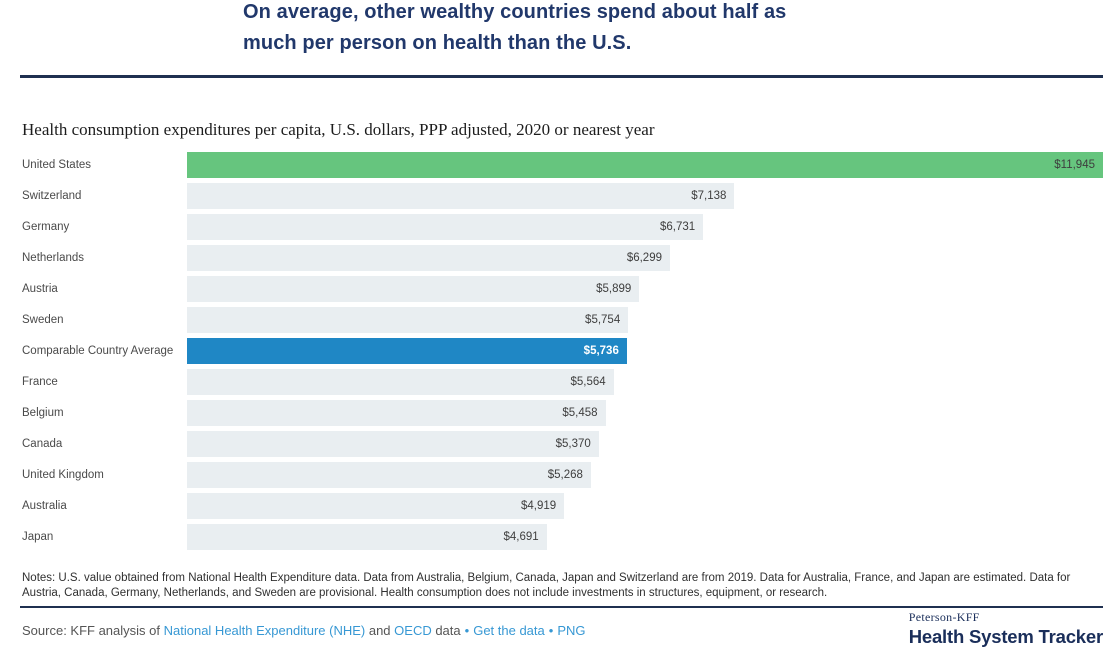  I want to click on bar-area: $11,945, so click(645, 165).